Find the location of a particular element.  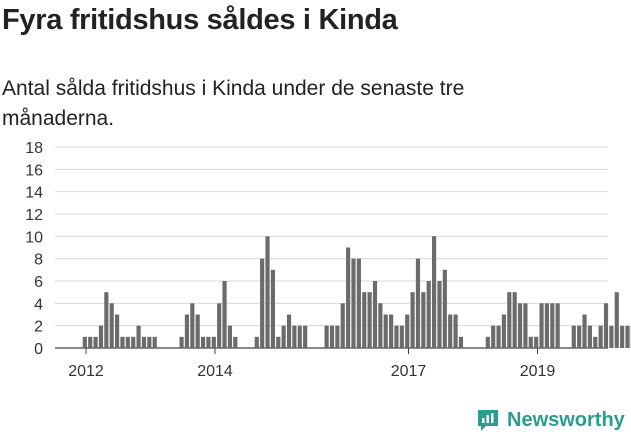

x-tick-label: 2014 is located at coordinates (215, 371).